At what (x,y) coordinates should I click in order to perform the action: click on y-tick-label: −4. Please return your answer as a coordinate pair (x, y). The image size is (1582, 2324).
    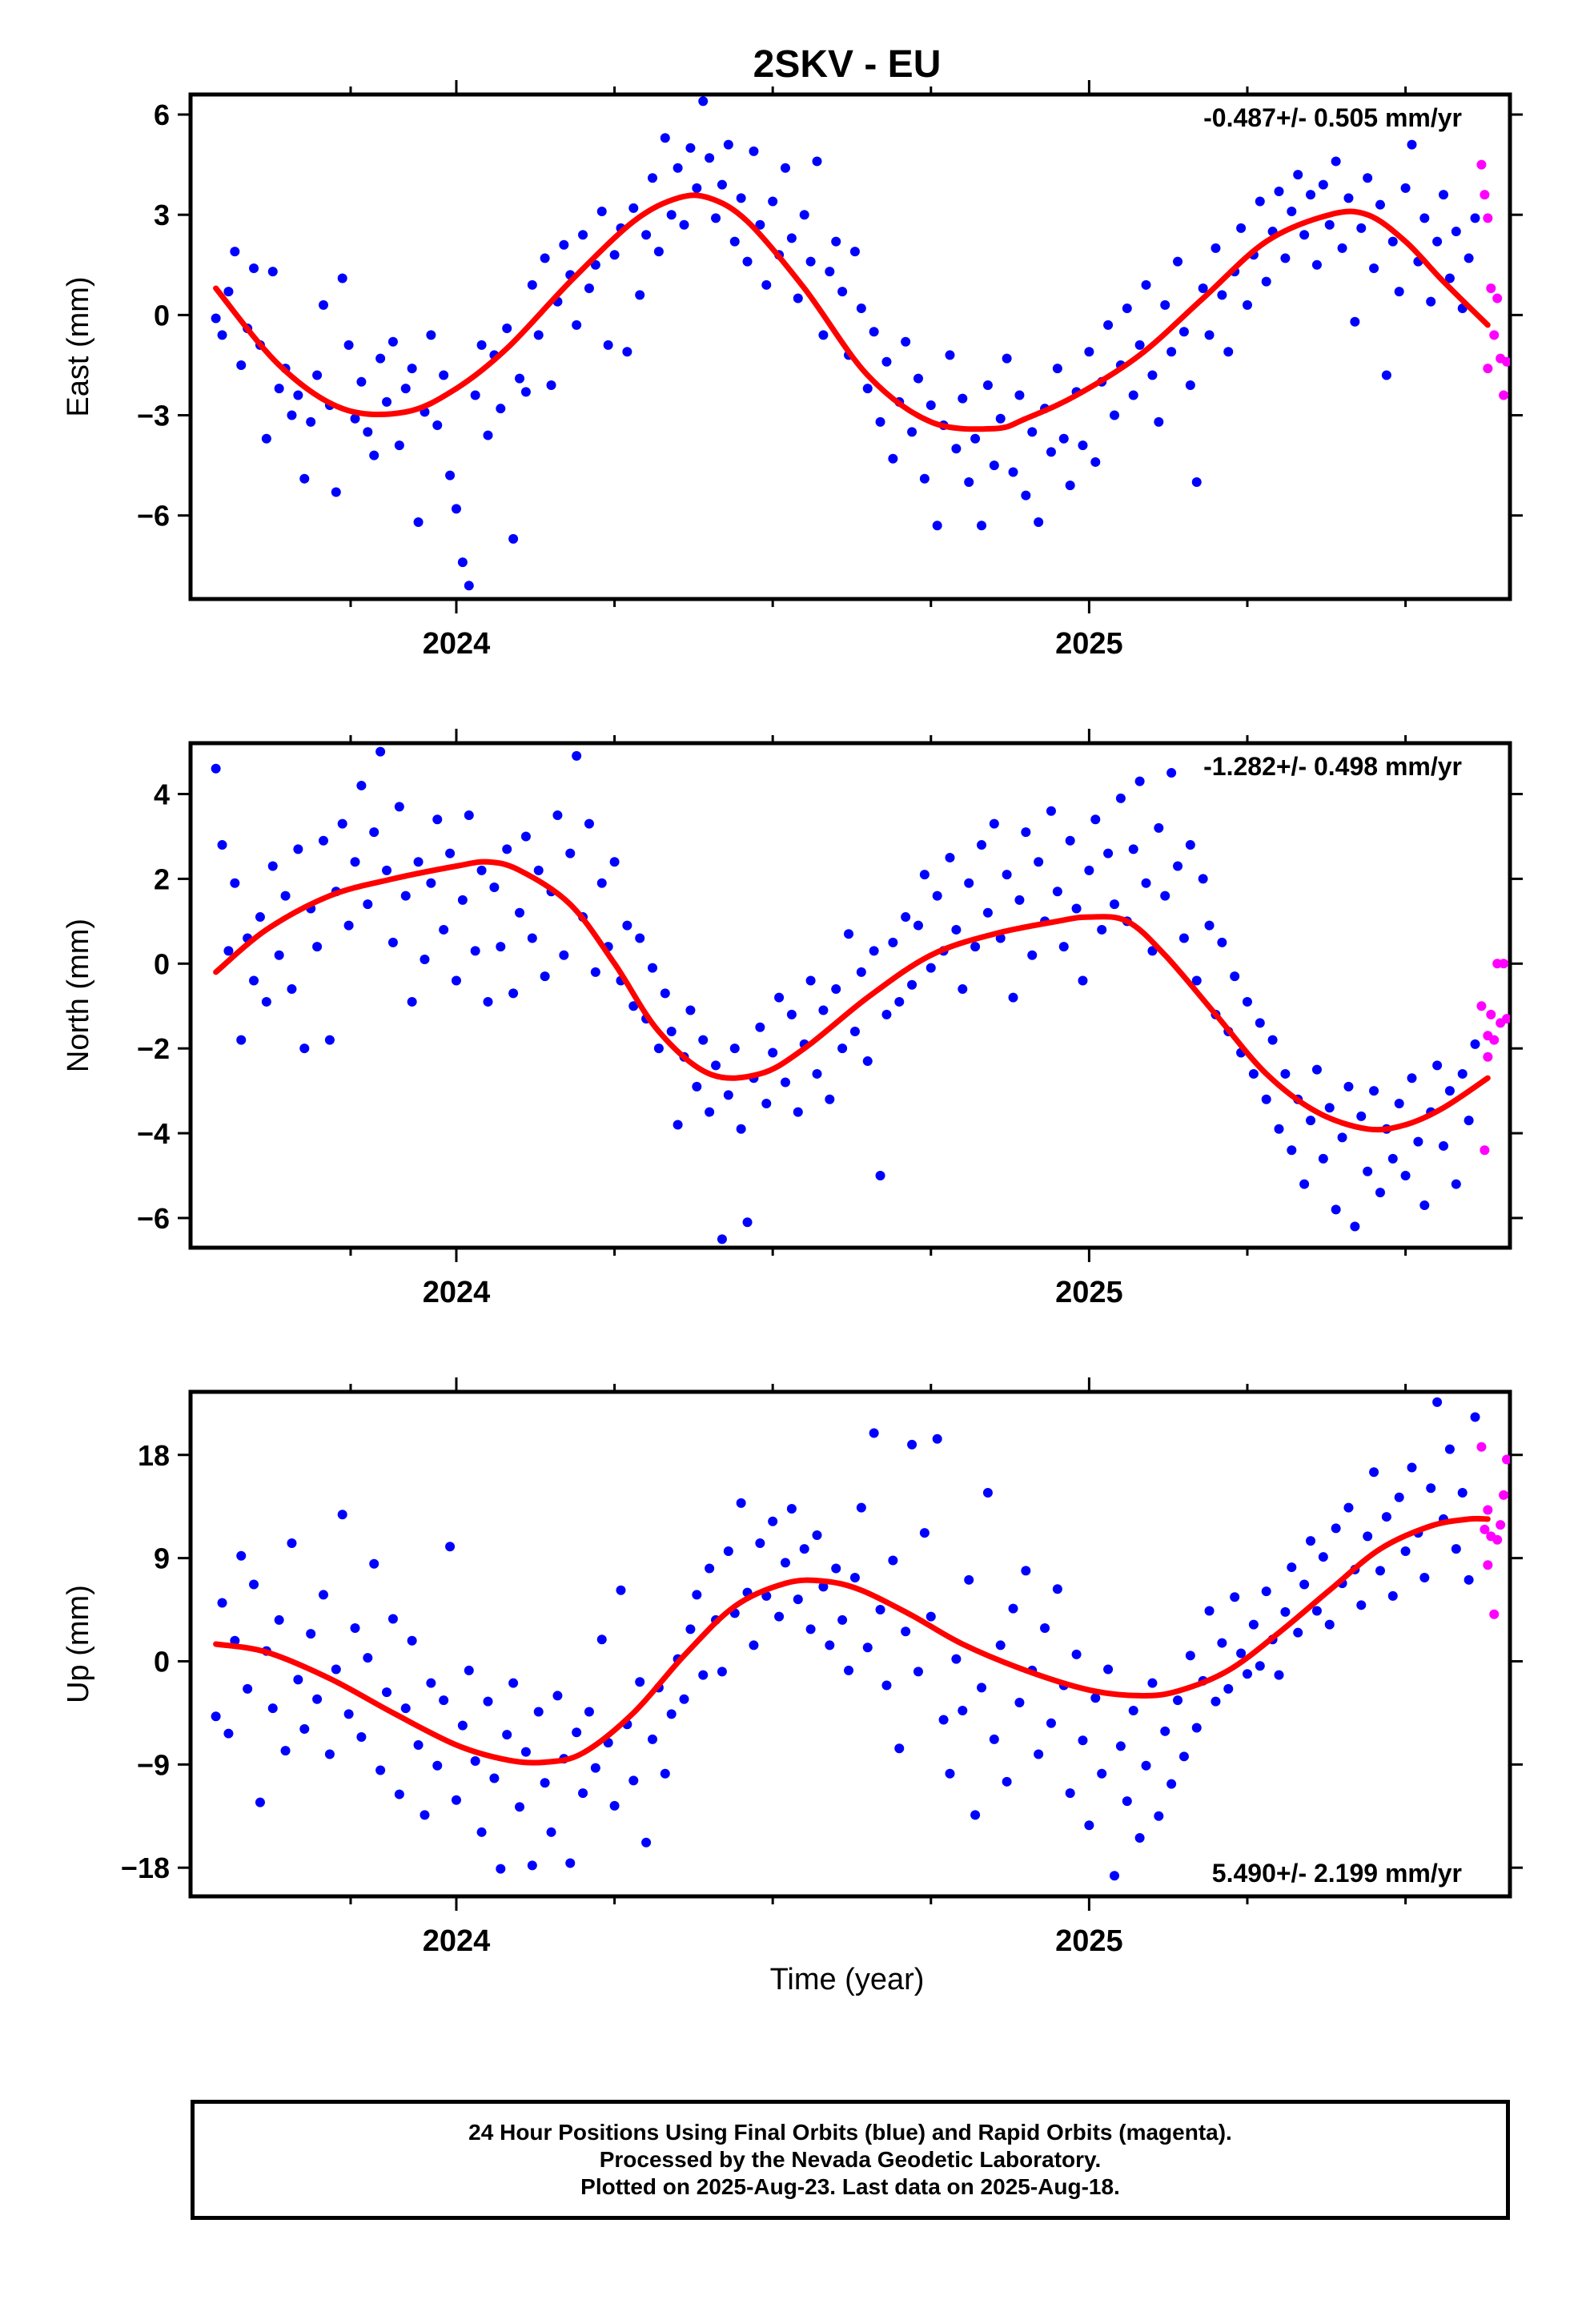
    Looking at the image, I should click on (154, 1133).